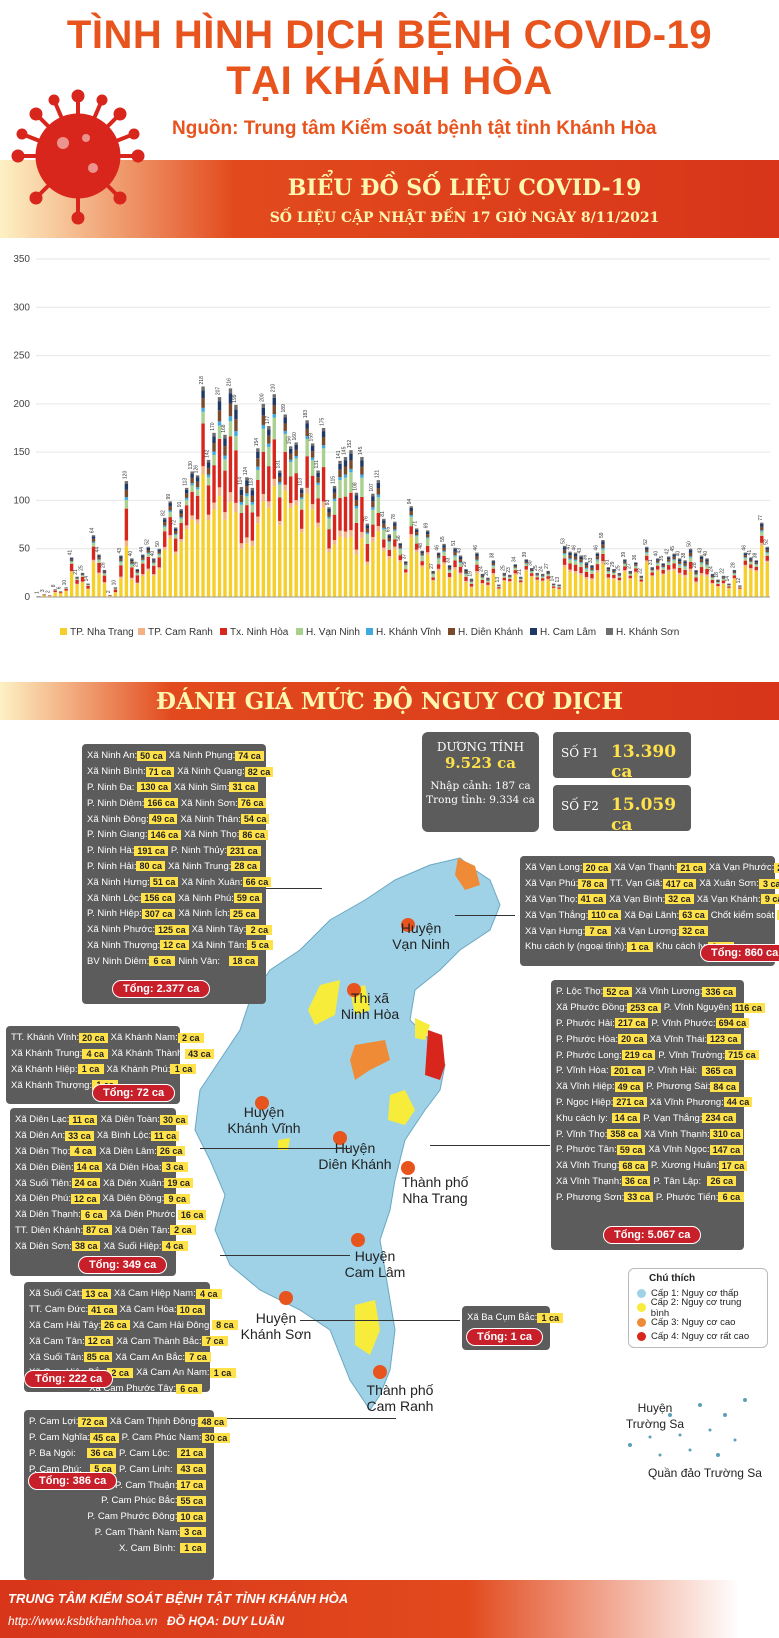 The width and height of the screenshot is (779, 1638). Describe the element at coordinates (769, 899) in the screenshot. I see `case-count: 9 ca` at that location.